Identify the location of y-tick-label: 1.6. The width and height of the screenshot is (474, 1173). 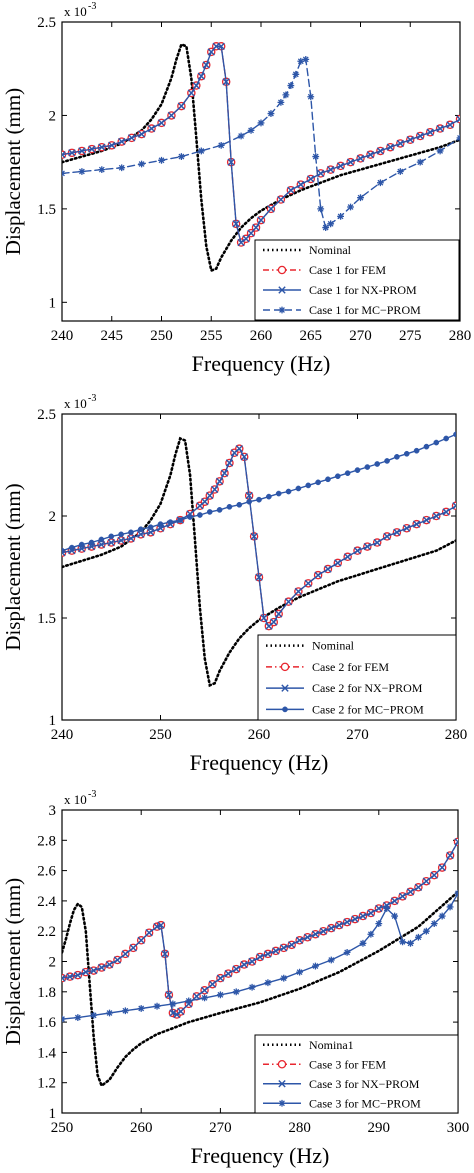
(46, 1023).